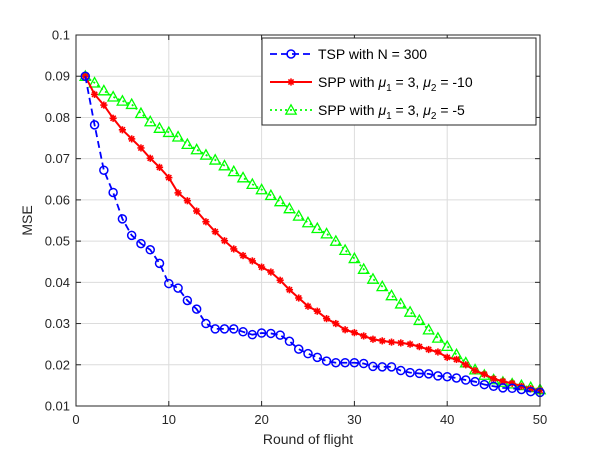 The height and width of the screenshot is (458, 589). What do you see at coordinates (57, 282) in the screenshot?
I see `y-tick-label: 0.04` at bounding box center [57, 282].